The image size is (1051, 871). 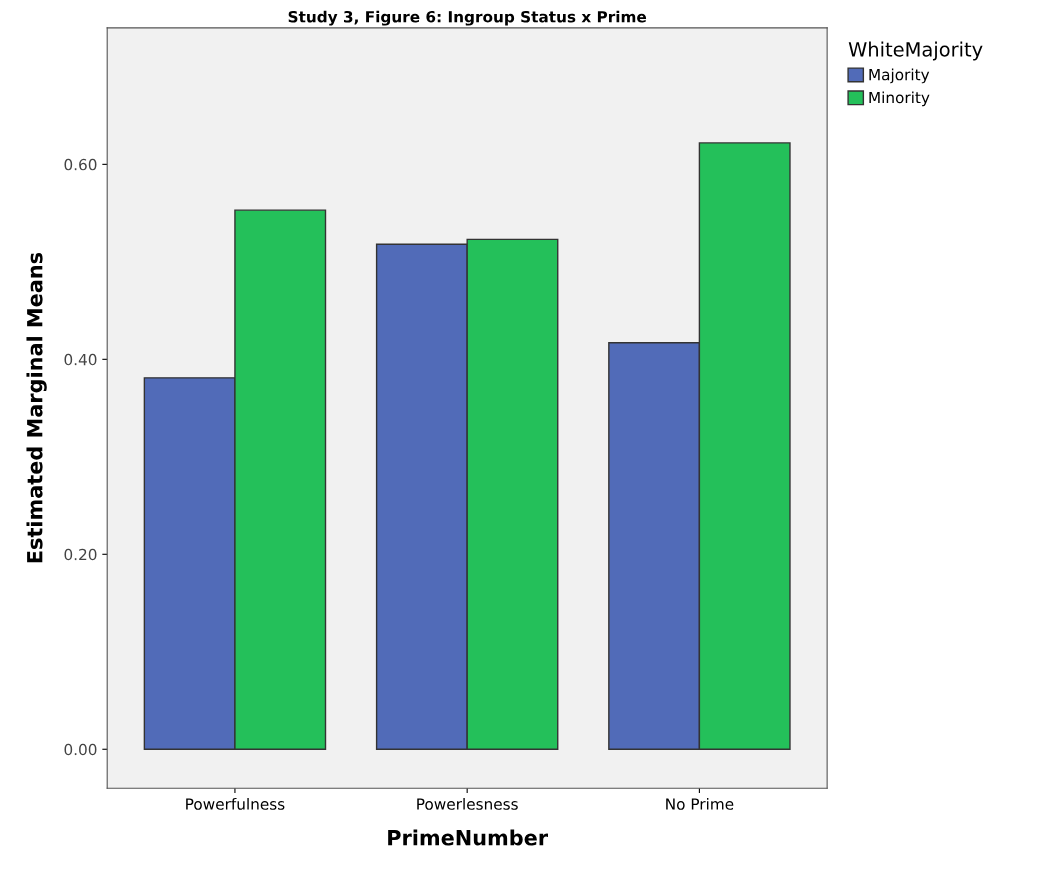 What do you see at coordinates (899, 76) in the screenshot?
I see `legend-label: Majority` at bounding box center [899, 76].